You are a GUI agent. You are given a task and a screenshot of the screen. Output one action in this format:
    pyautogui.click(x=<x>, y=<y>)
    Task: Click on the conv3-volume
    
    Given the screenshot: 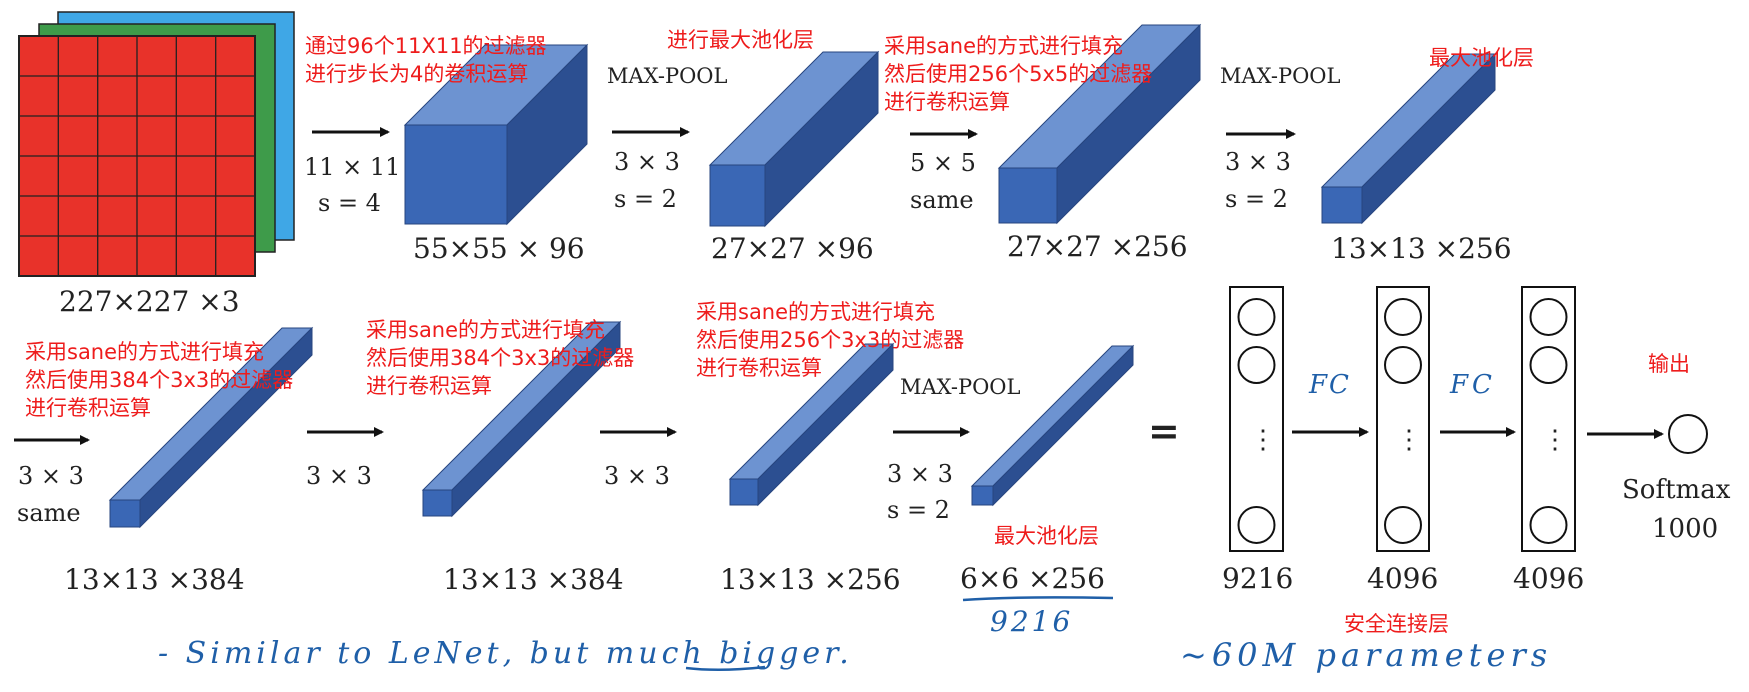 What is the action you would take?
    pyautogui.click(x=211, y=427)
    